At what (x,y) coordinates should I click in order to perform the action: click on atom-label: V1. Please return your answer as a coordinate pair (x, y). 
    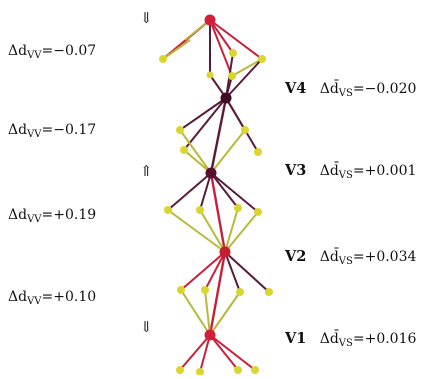
    Looking at the image, I should click on (296, 338).